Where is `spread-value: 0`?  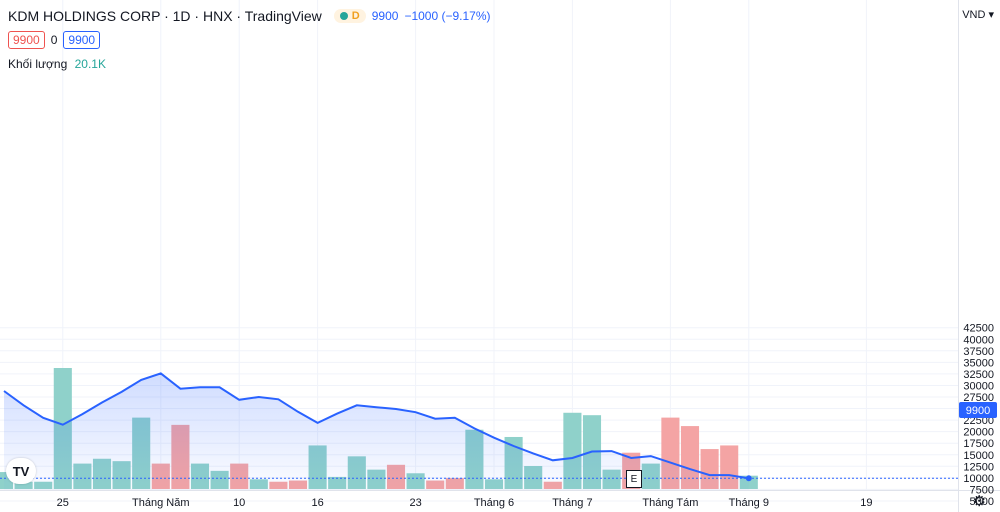 spread-value: 0 is located at coordinates (54, 40).